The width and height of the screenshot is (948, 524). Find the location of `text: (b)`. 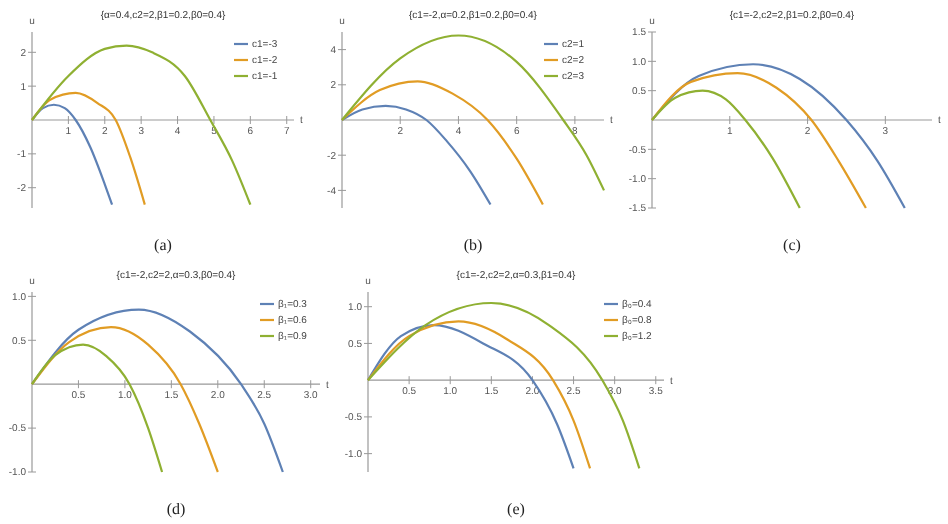

text: (b) is located at coordinates (473, 245).